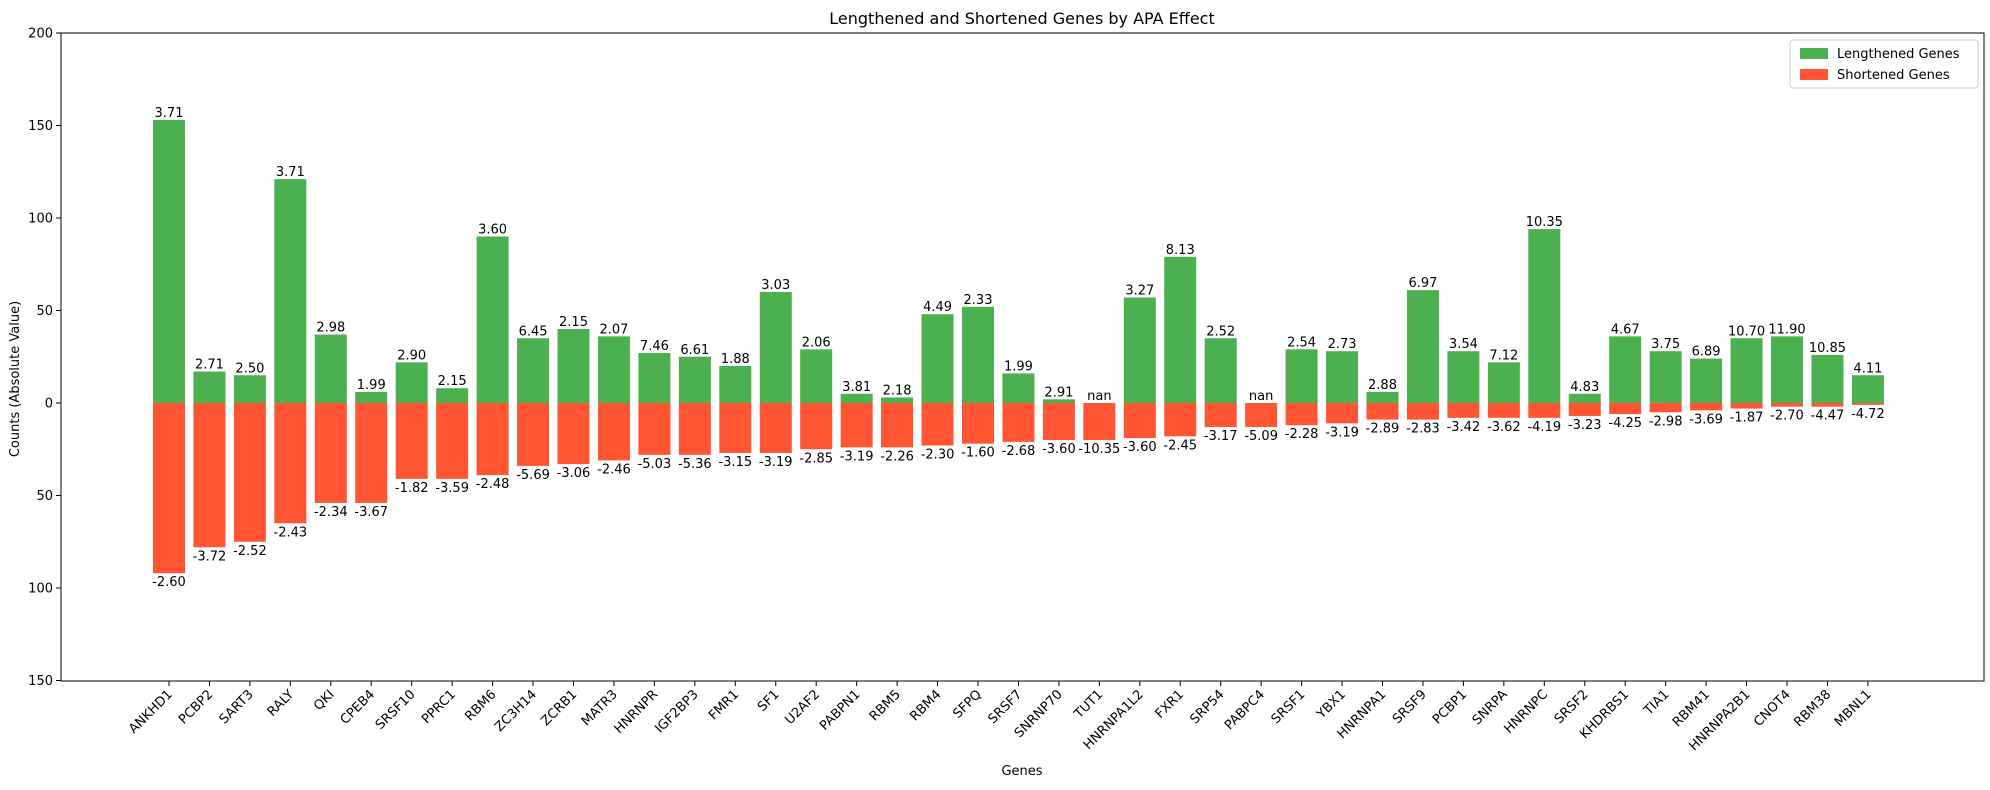 This screenshot has height=790, width=1990. I want to click on shortened-value-label: -2.60, so click(169, 582).